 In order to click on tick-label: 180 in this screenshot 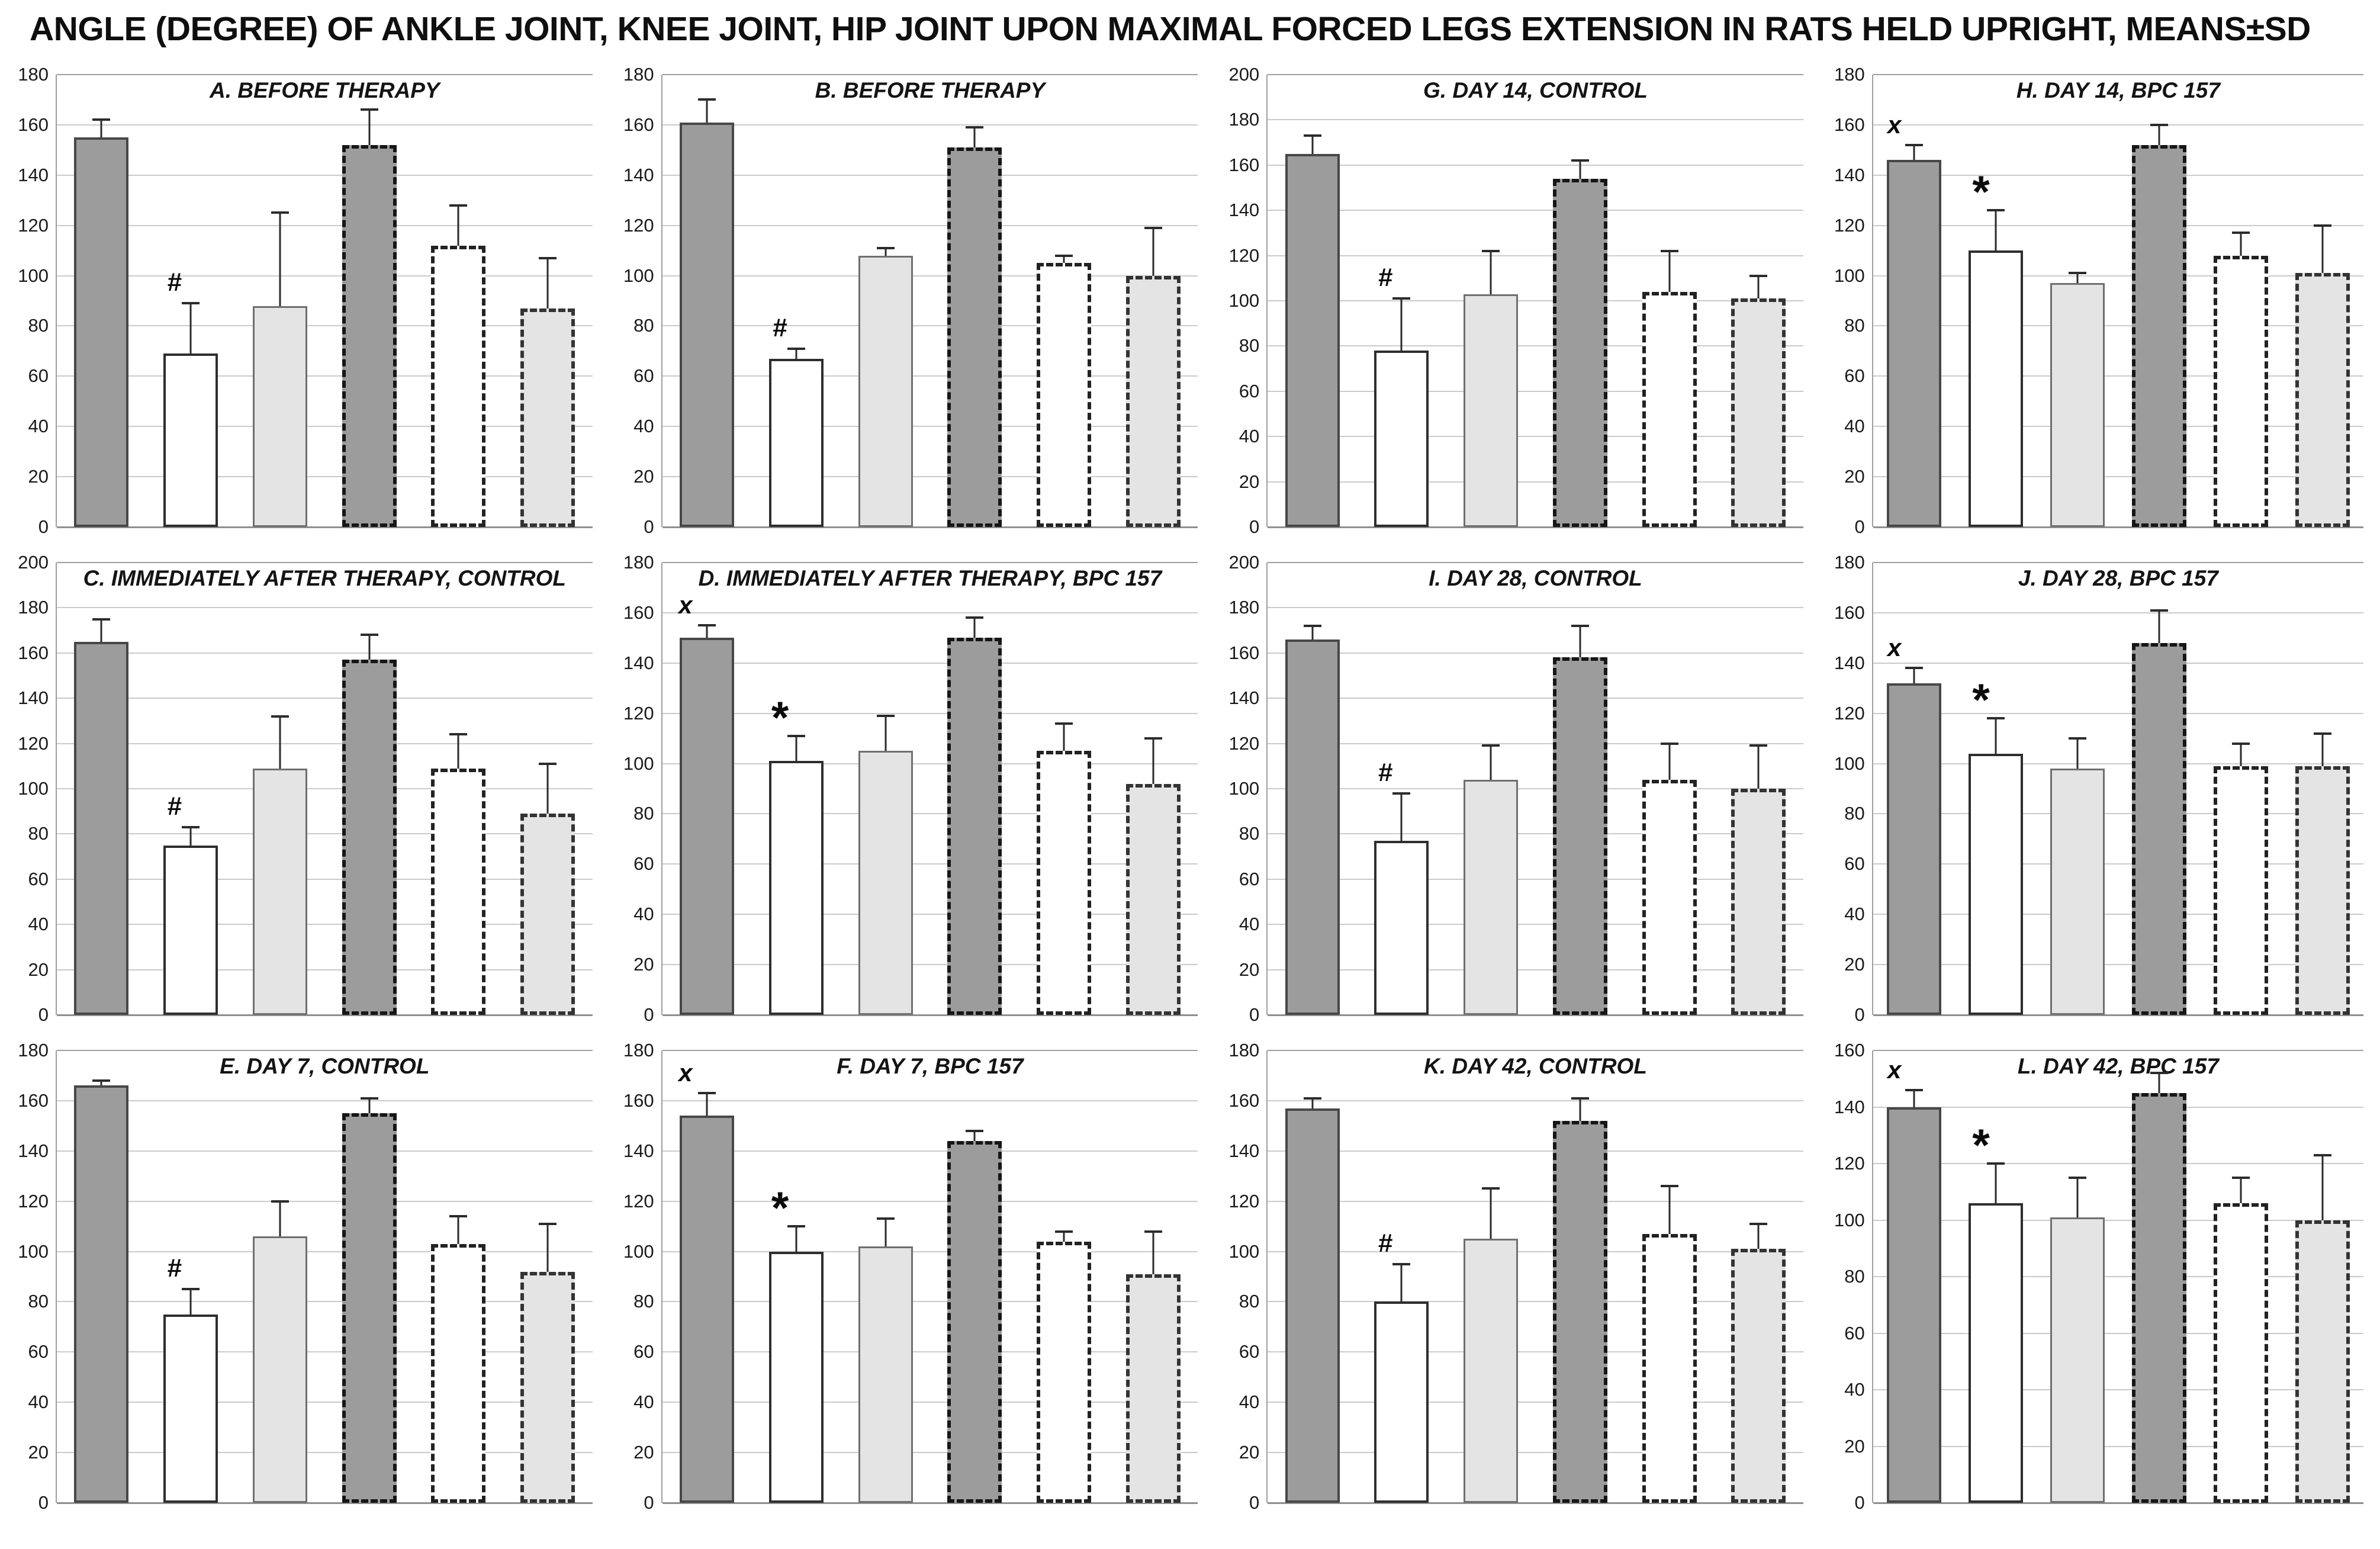, I will do `click(1244, 1050)`.